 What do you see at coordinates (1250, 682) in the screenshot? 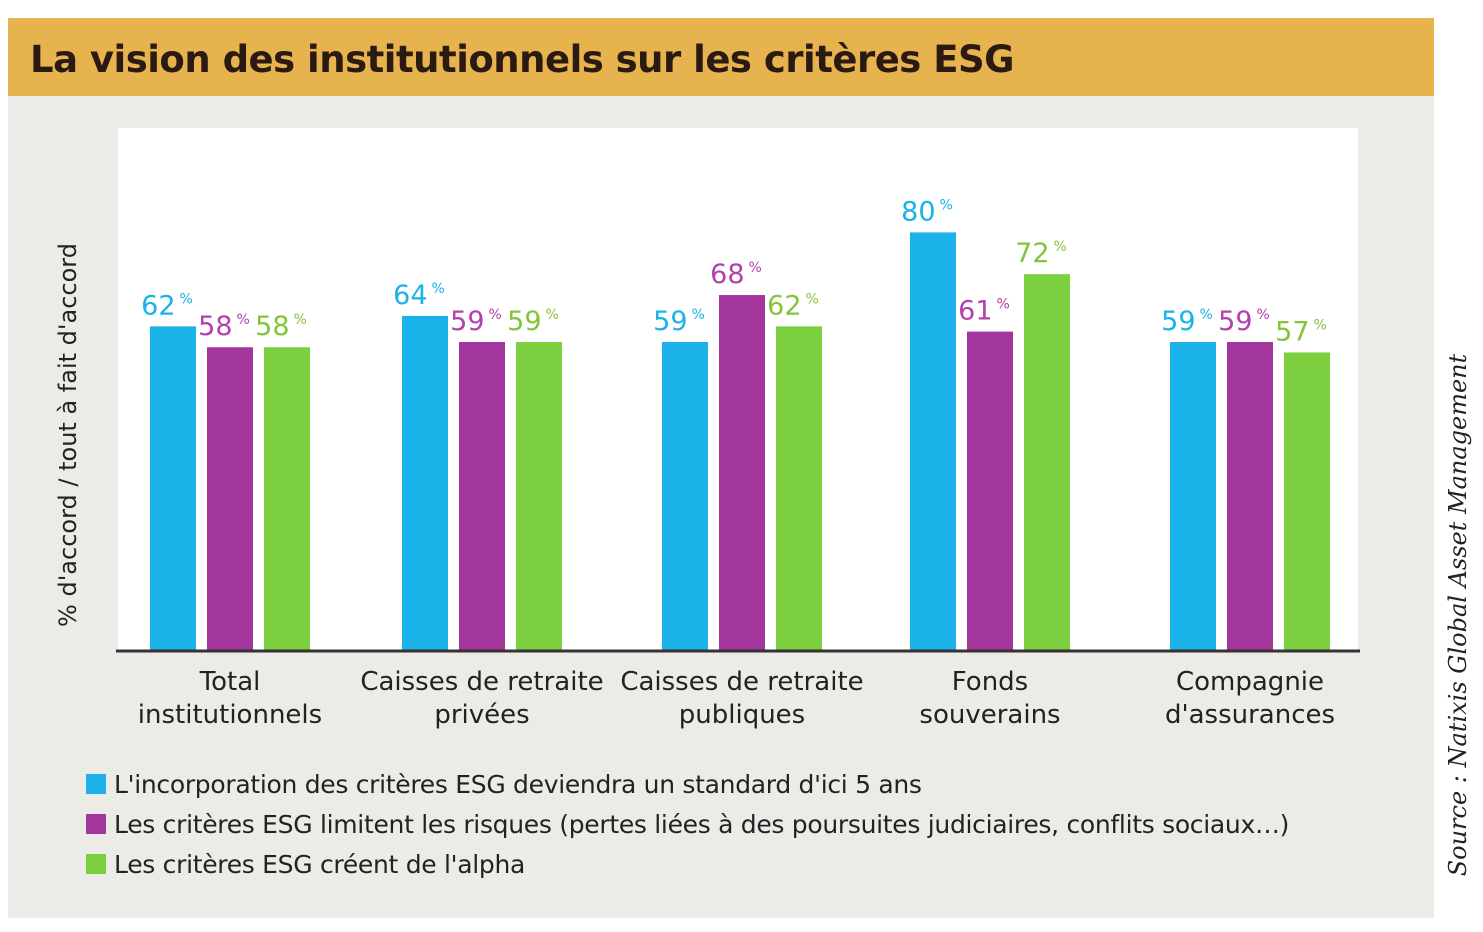
I see `x-tick-label: Compagnie` at bounding box center [1250, 682].